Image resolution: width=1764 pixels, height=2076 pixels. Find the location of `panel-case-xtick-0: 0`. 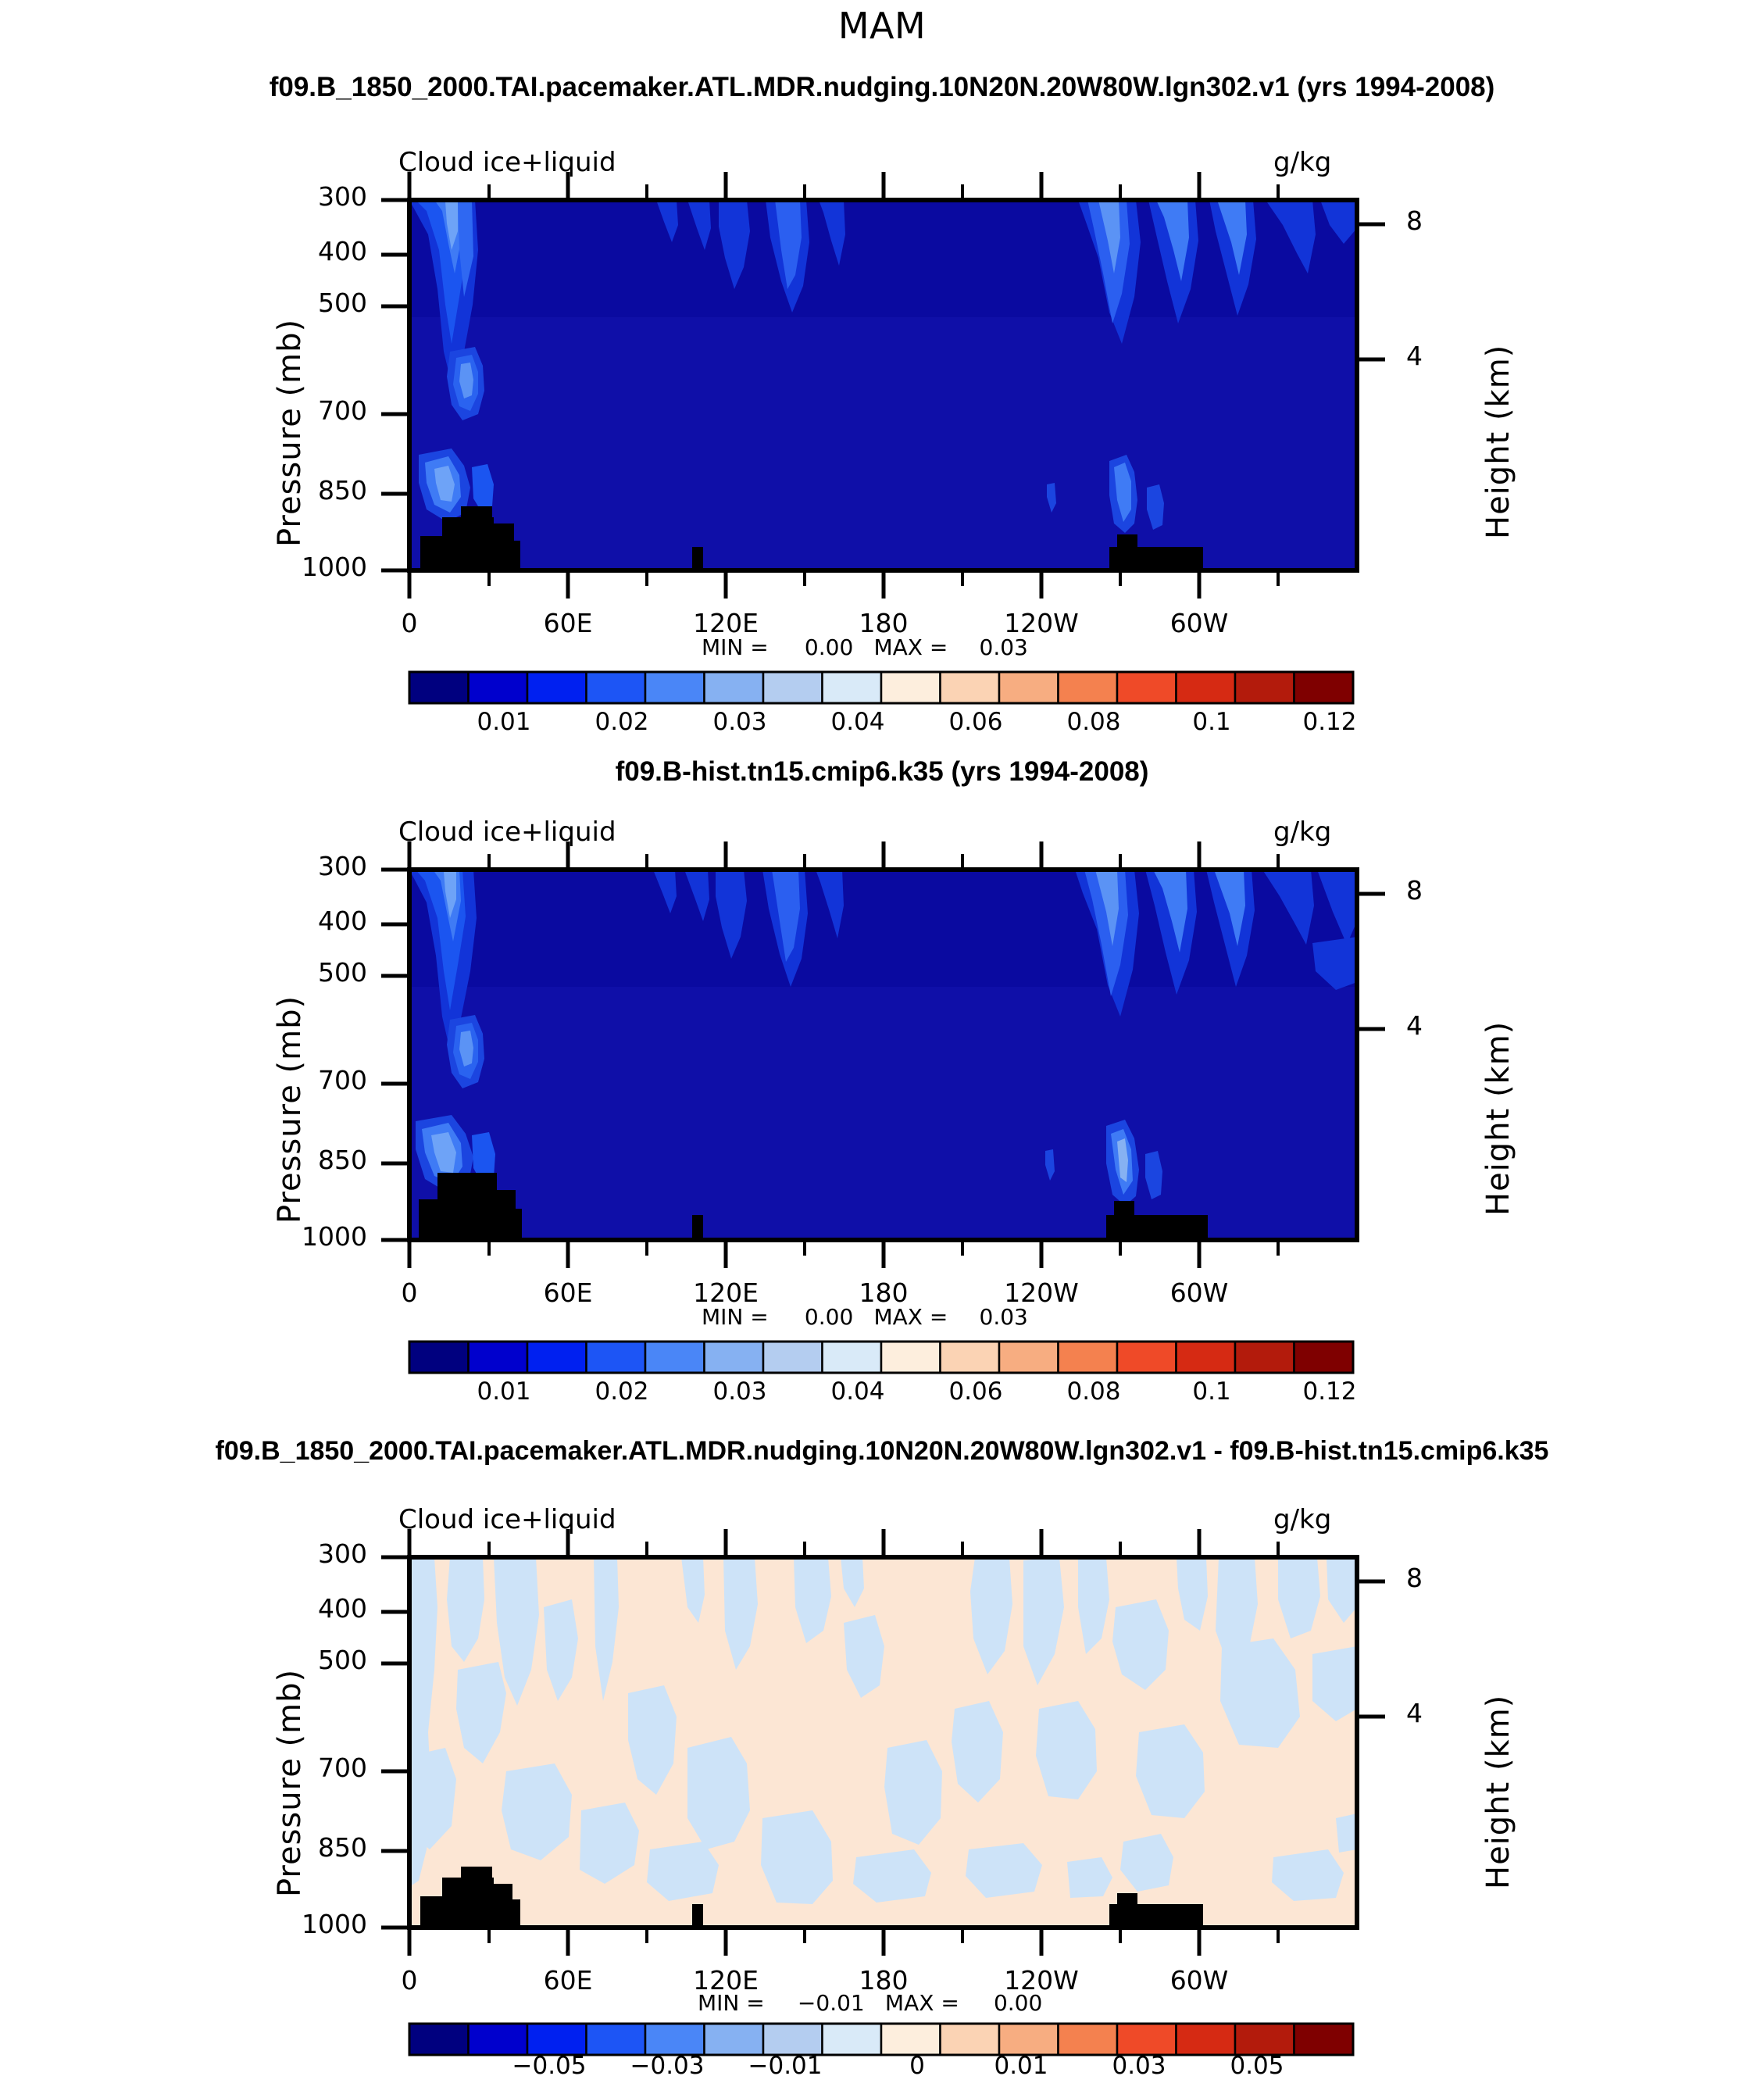

panel-case-xtick-0: 0 is located at coordinates (410, 623).